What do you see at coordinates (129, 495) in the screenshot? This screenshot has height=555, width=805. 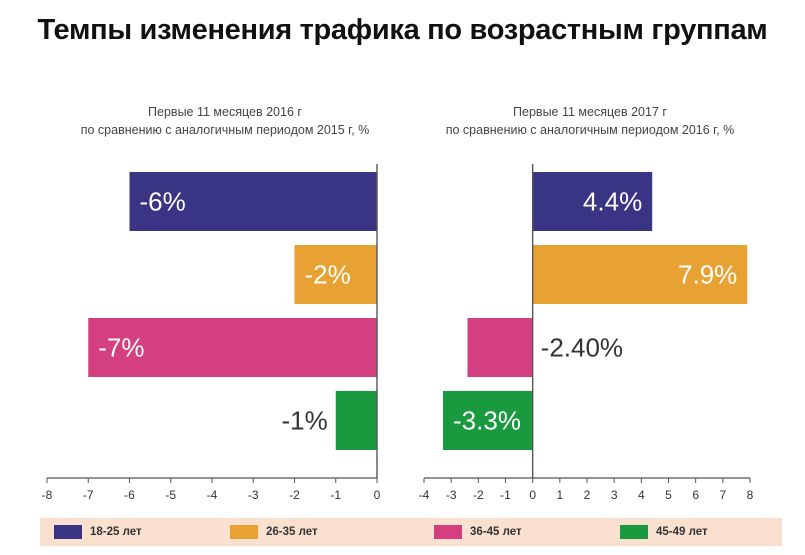 I see `x-tick-label: -6` at bounding box center [129, 495].